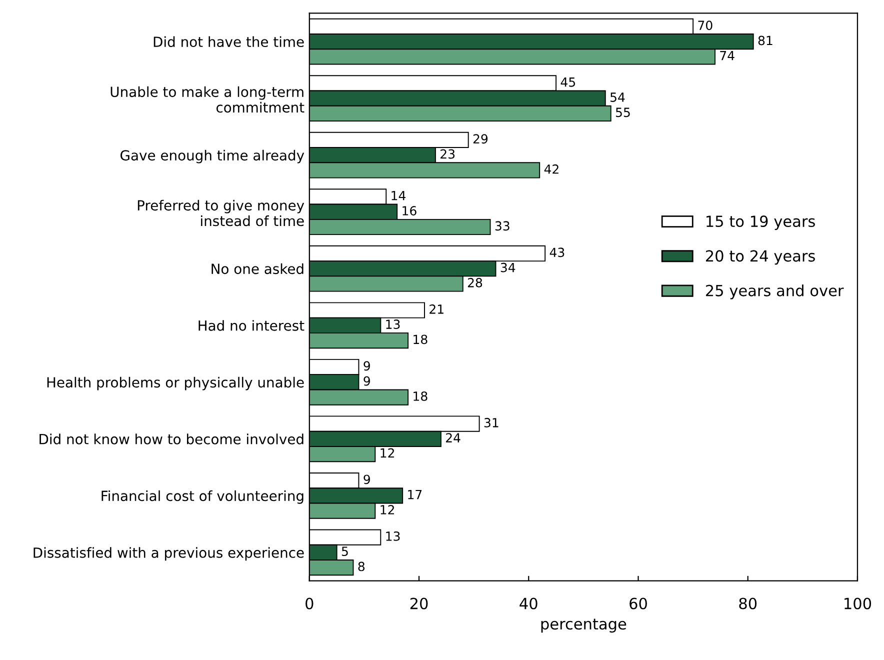 This screenshot has width=884, height=660. I want to click on data-label: 42, so click(551, 169).